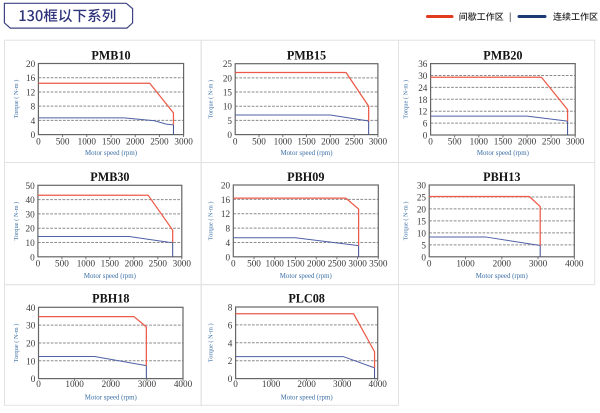 The height and width of the screenshot is (413, 600). Describe the element at coordinates (31, 186) in the screenshot. I see `svg-text: 50` at that location.